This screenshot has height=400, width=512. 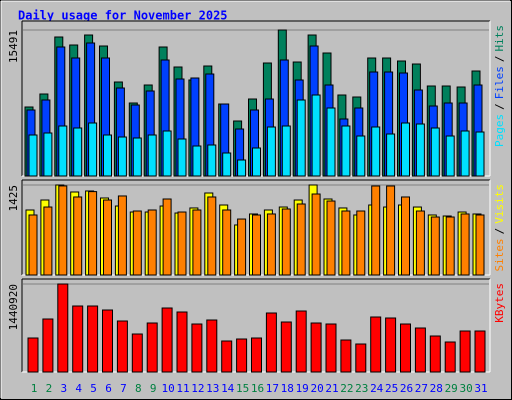 What do you see at coordinates (13, 198) in the screenshot?
I see `y-tick-label: 1425` at bounding box center [13, 198].